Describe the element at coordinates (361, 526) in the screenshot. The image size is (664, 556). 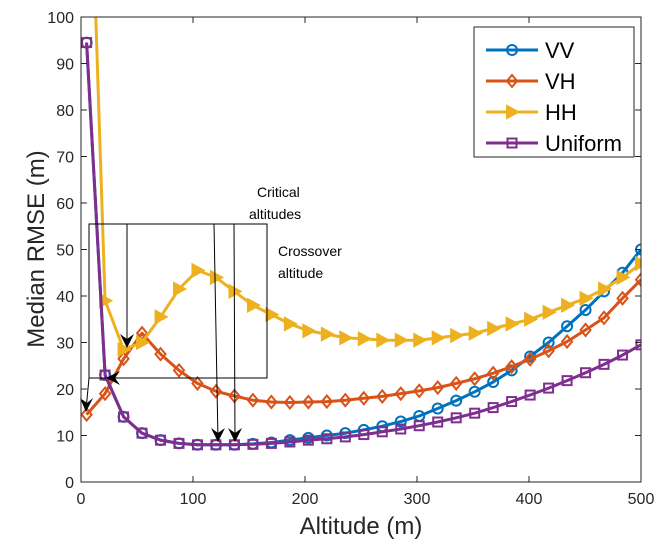
I see `x-axis-title: Altitude (m)` at that location.